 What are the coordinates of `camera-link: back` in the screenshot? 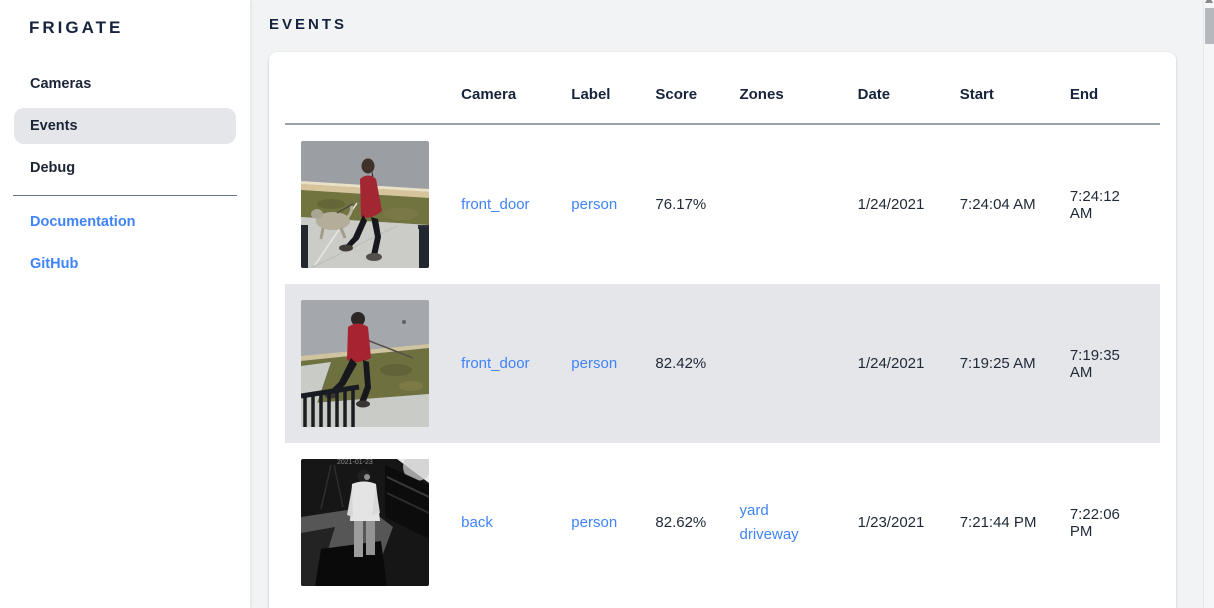 It's located at (477, 522).